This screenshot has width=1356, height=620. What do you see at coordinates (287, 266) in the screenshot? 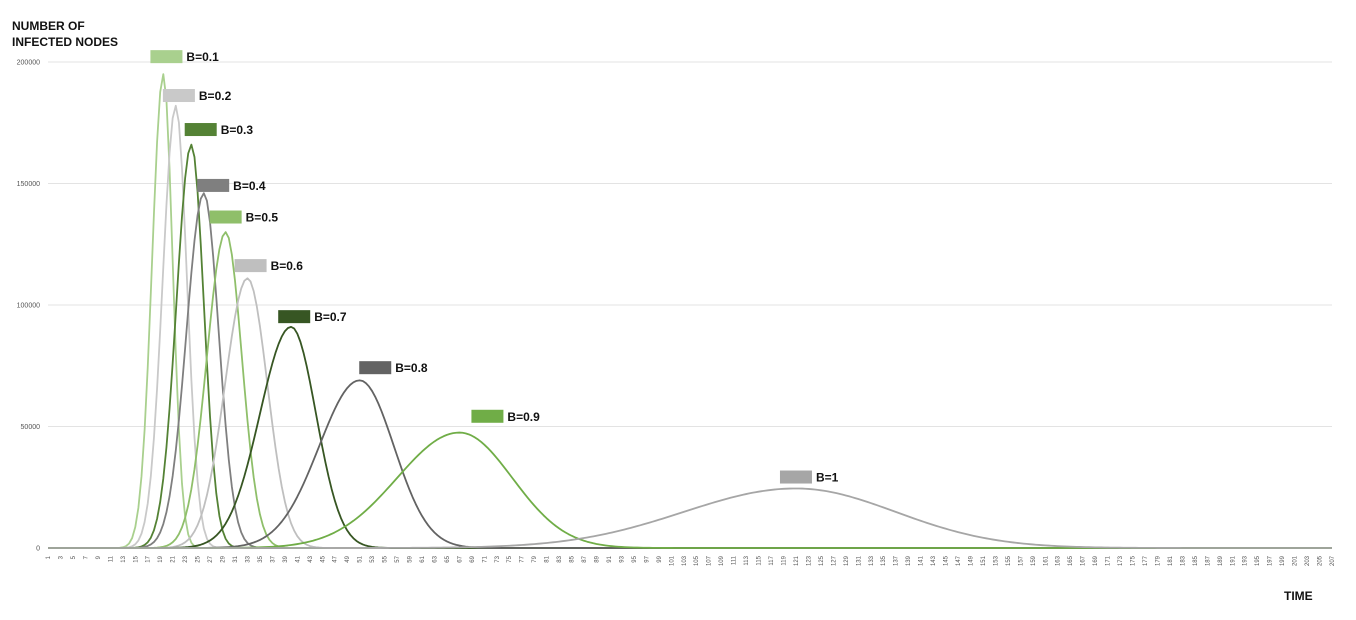
I see `series-label: B=0.6` at bounding box center [287, 266].